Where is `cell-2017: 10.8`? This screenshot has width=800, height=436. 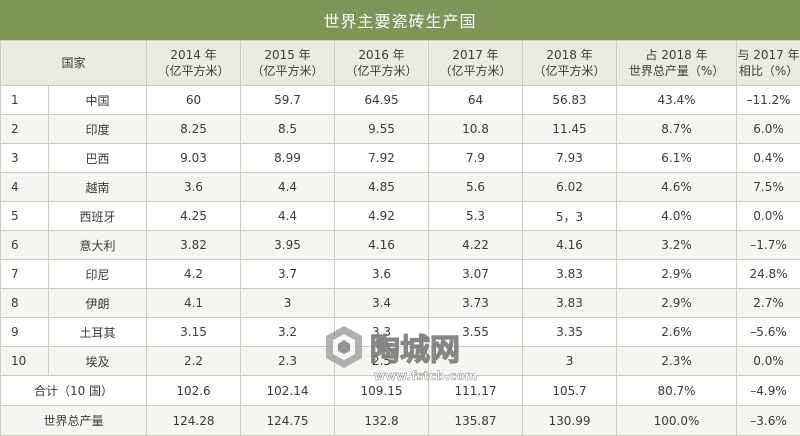
cell-2017: 10.8 is located at coordinates (476, 129).